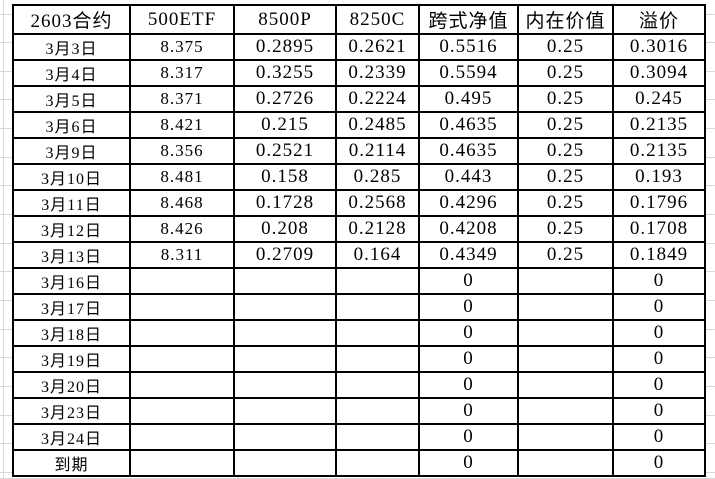  What do you see at coordinates (659, 229) in the screenshot?
I see `value-cell: 0.1708` at bounding box center [659, 229].